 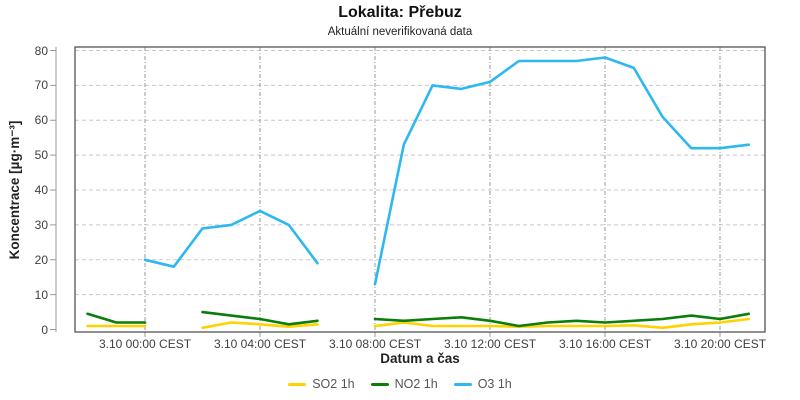 I want to click on chart-subtitle: Aktuální neverifikovaná data, so click(x=400, y=32).